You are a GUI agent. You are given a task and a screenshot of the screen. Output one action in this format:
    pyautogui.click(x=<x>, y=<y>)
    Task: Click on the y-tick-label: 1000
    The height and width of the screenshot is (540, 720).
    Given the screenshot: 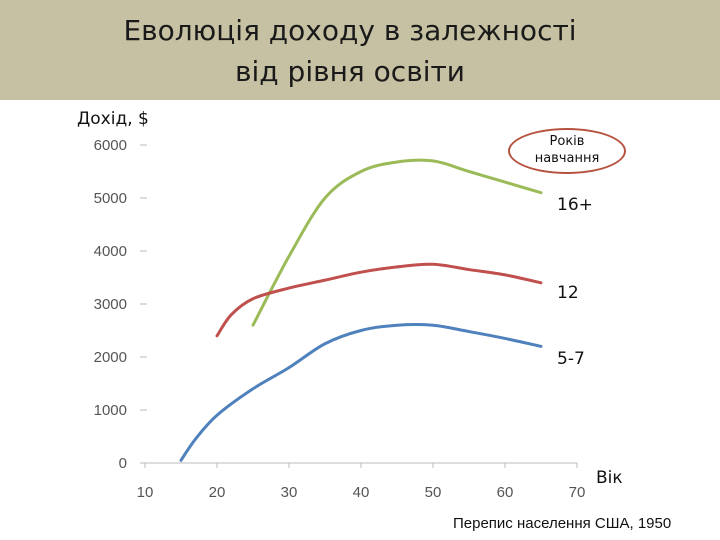 What is the action you would take?
    pyautogui.click(x=110, y=410)
    